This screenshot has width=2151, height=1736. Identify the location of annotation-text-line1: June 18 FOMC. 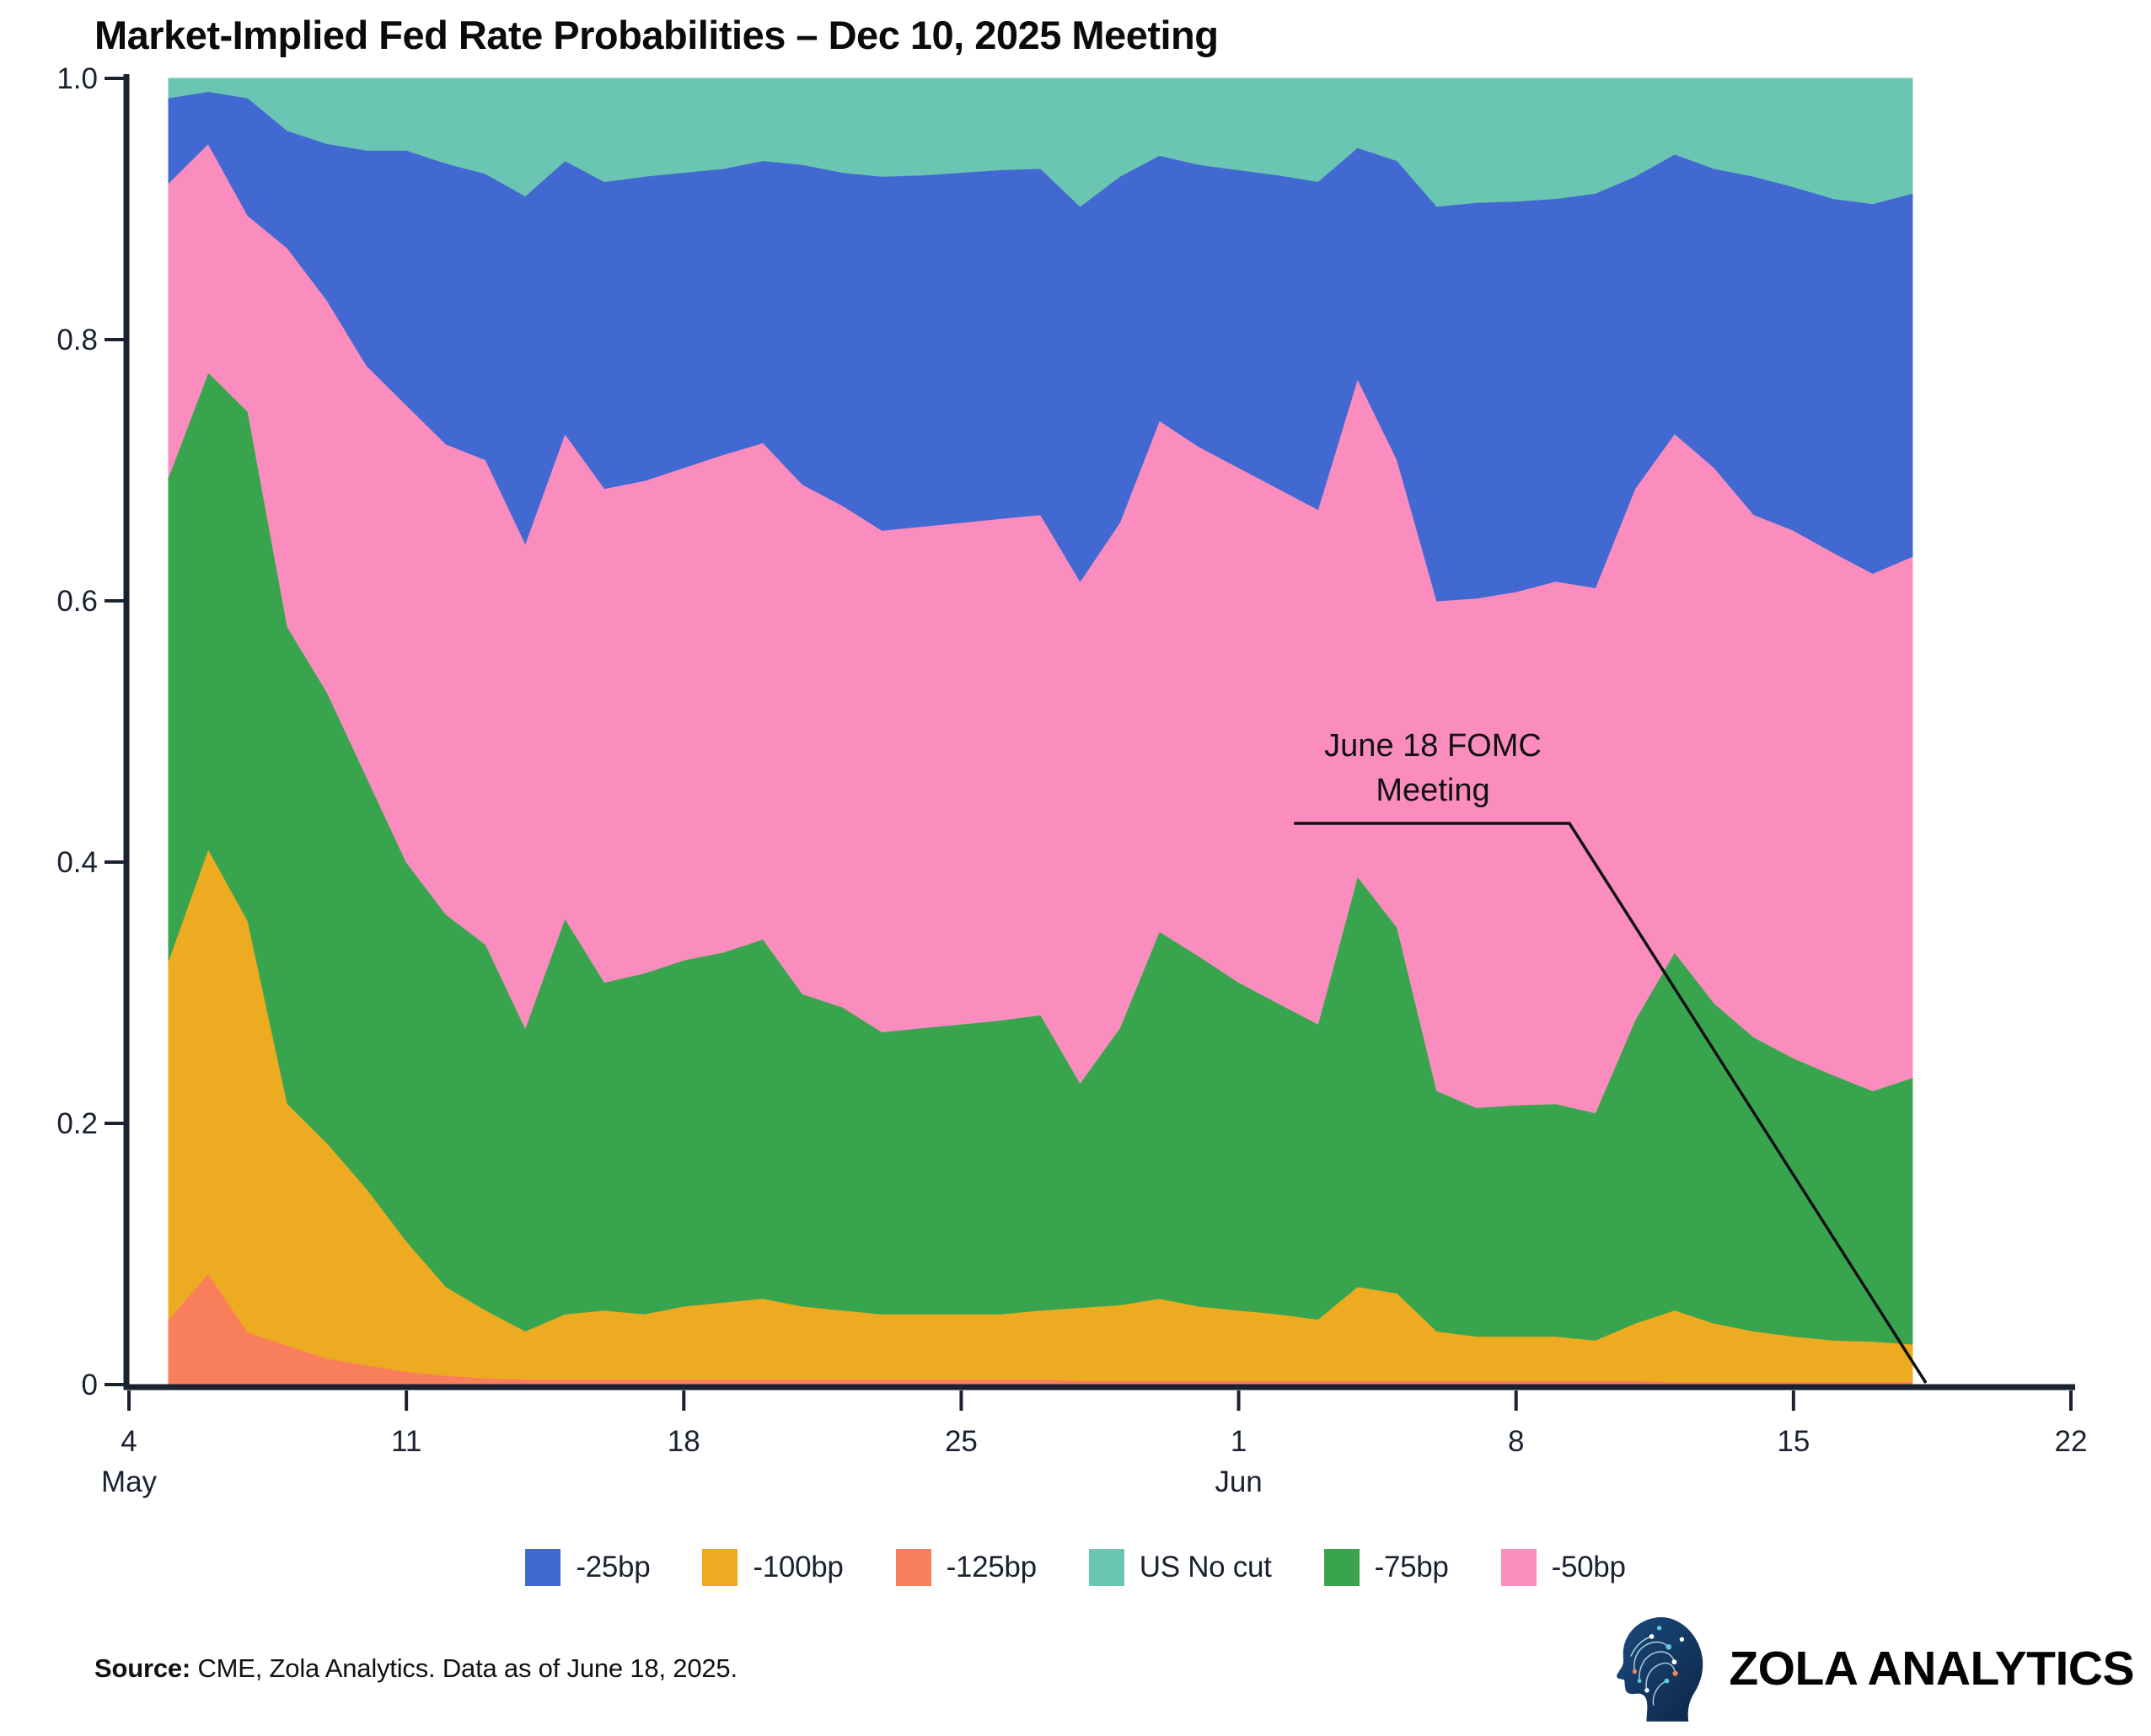
(1433, 746).